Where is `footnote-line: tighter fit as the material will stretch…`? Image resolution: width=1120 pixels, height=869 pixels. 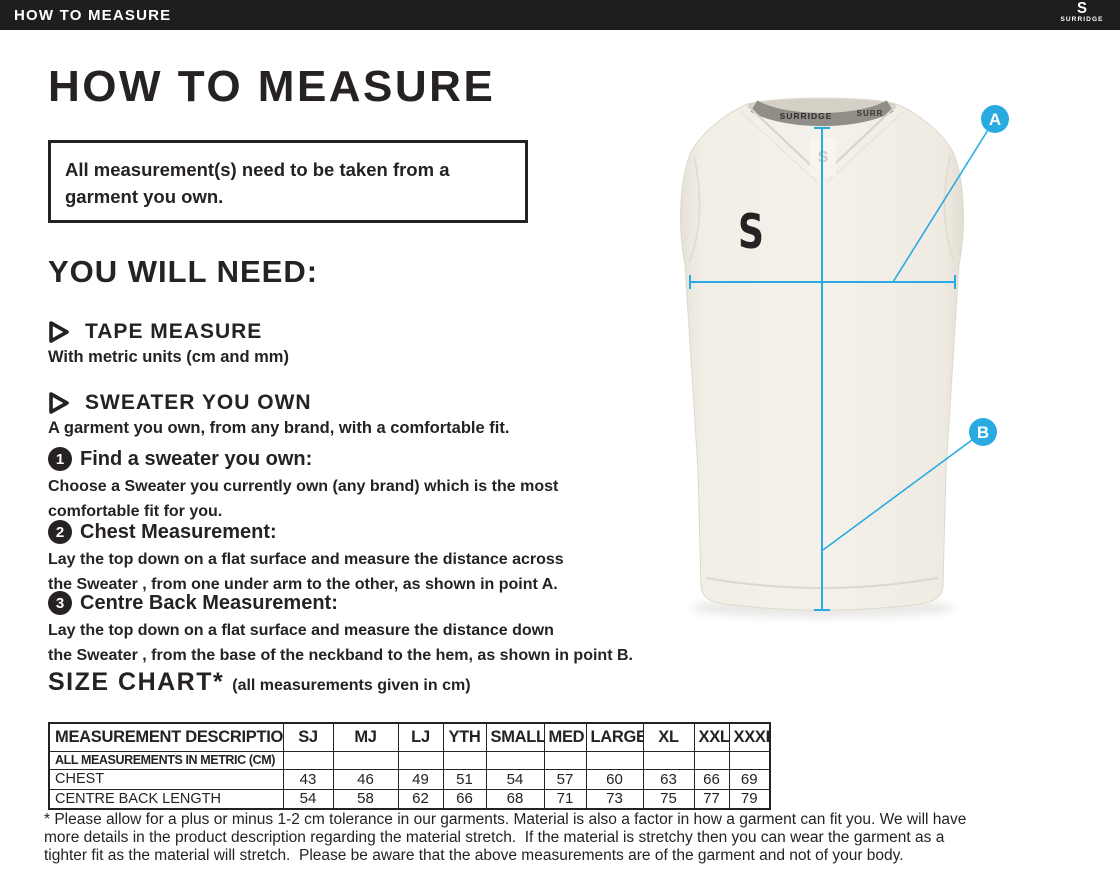 footnote-line: tighter fit as the material will stretch… is located at coordinates (474, 855).